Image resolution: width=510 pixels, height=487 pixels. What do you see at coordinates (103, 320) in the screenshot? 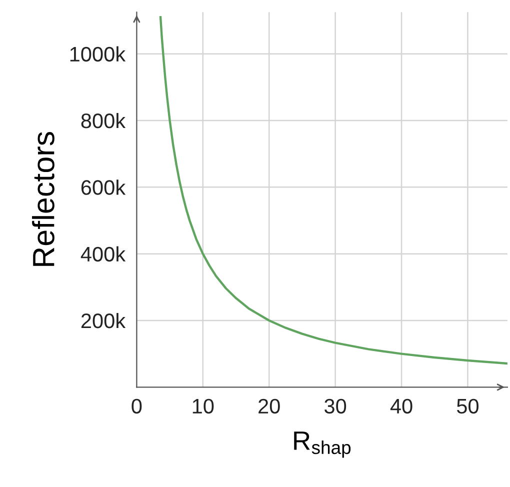
I see `y-tick-label: 200k` at bounding box center [103, 320].